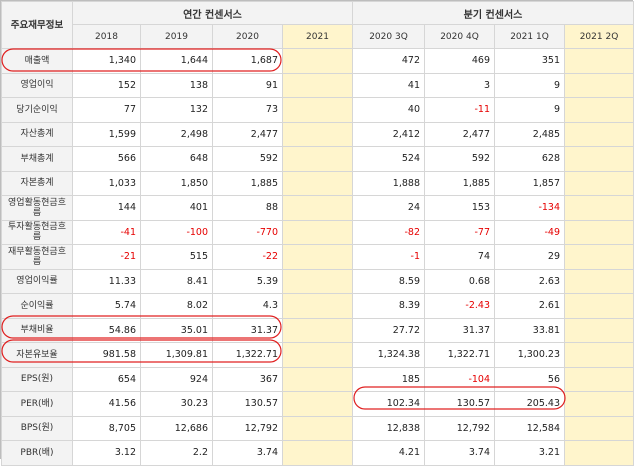 The width and height of the screenshot is (635, 466). What do you see at coordinates (459, 428) in the screenshot?
I see `value-cell: 12,792` at bounding box center [459, 428].